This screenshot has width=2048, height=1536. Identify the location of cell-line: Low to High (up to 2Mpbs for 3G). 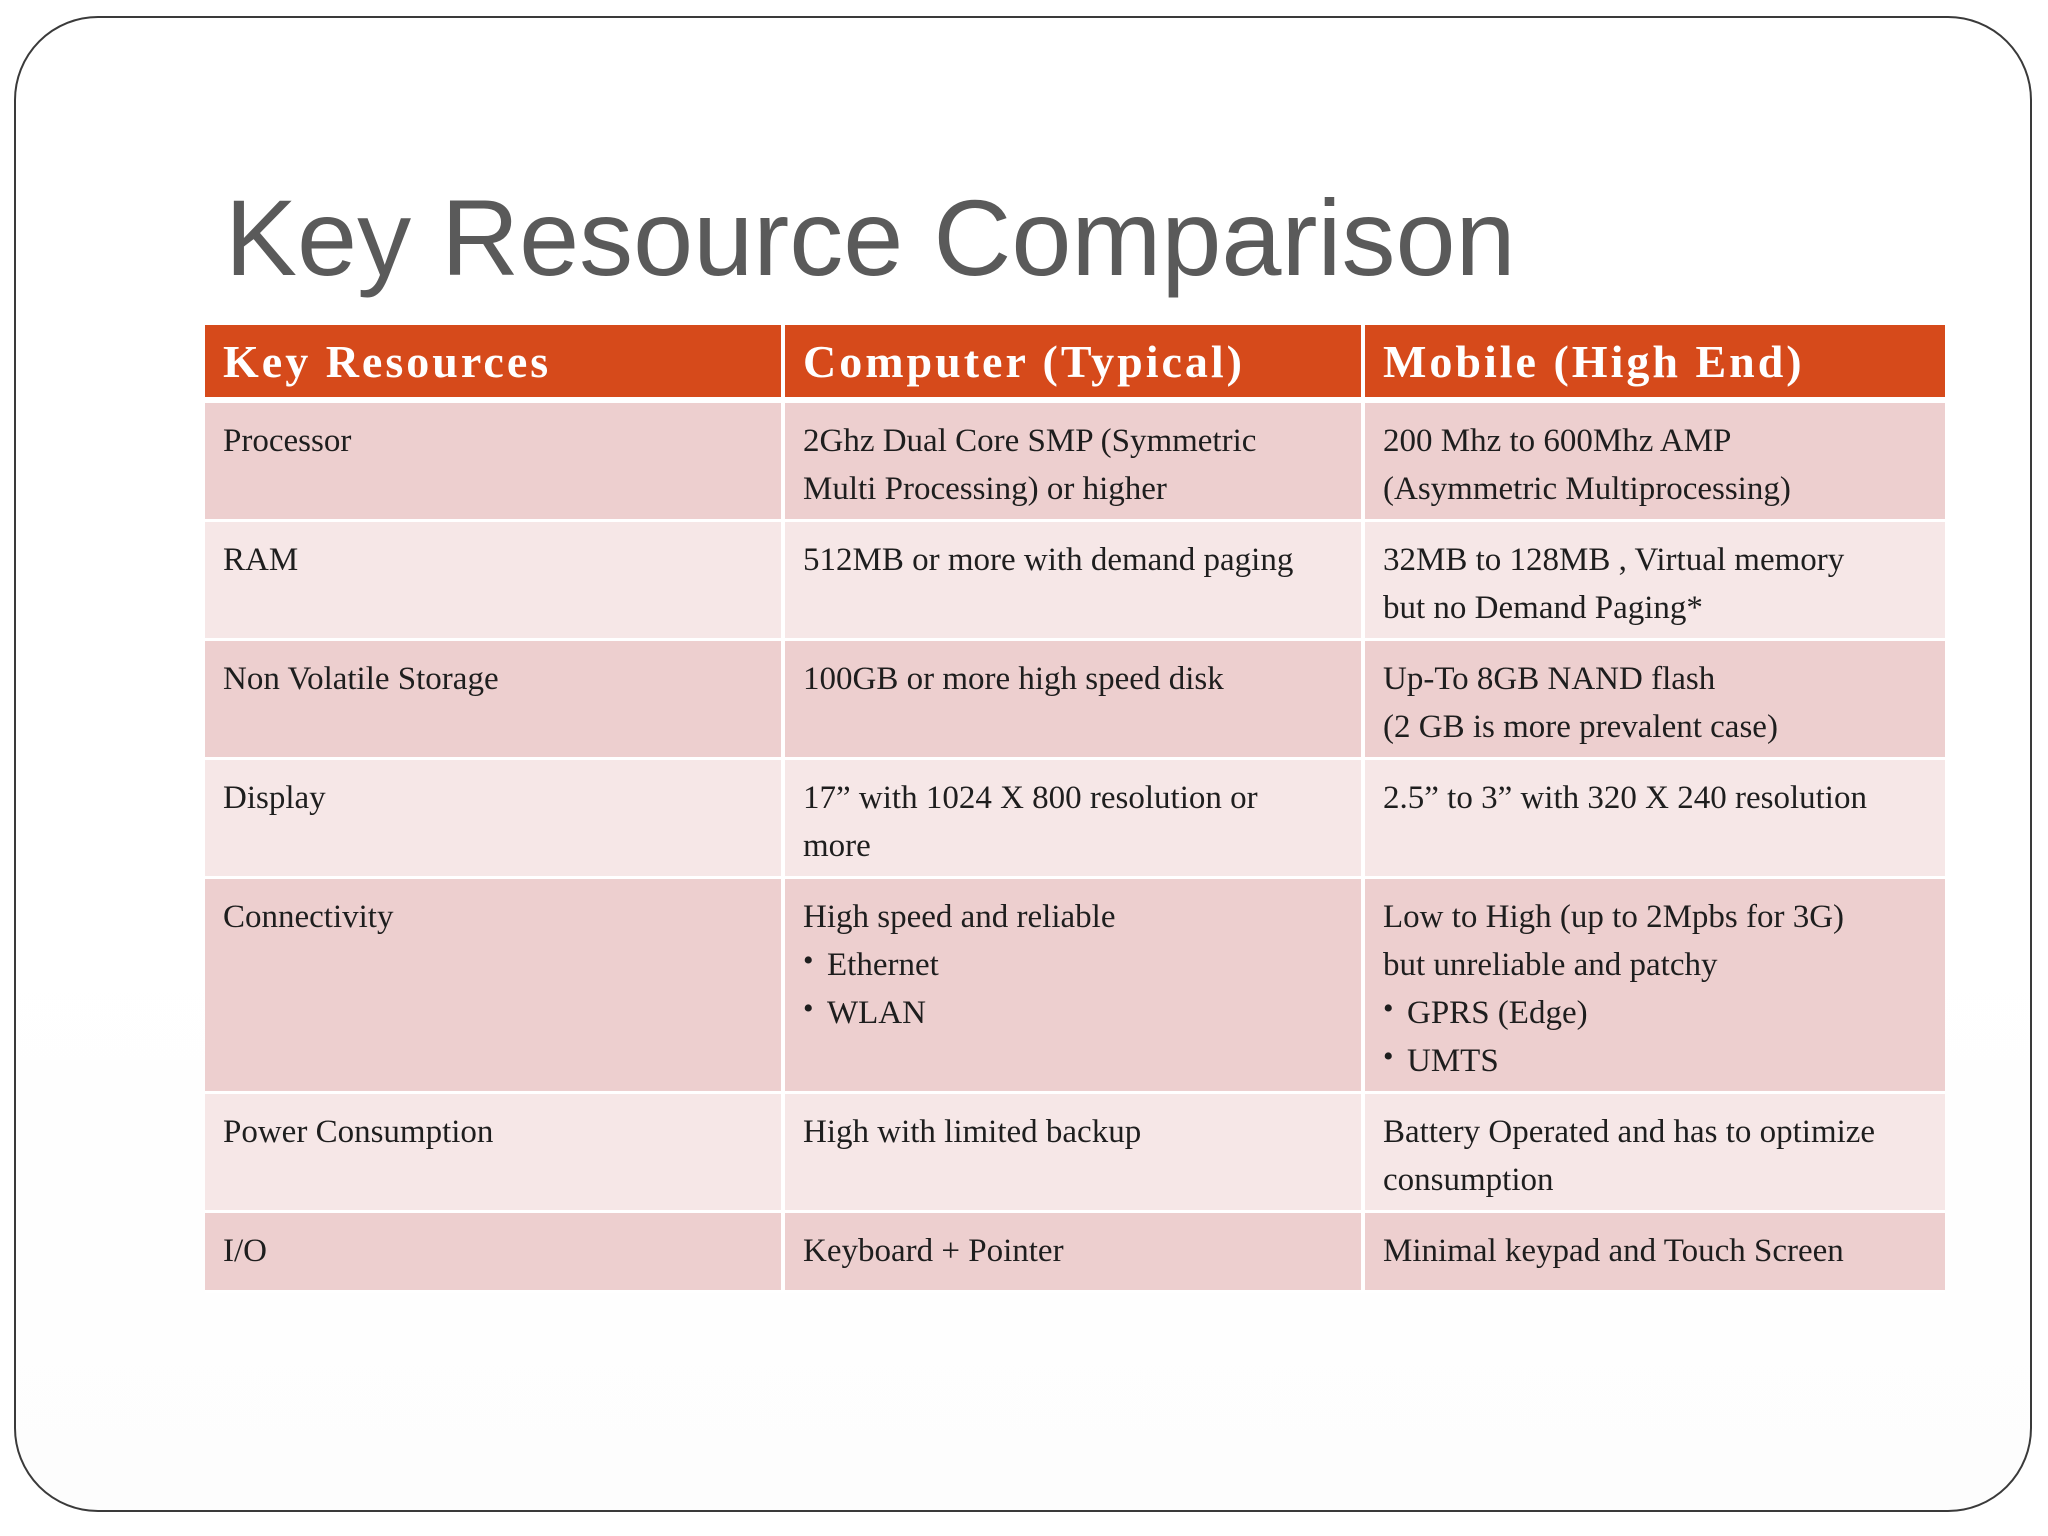
(1614, 917).